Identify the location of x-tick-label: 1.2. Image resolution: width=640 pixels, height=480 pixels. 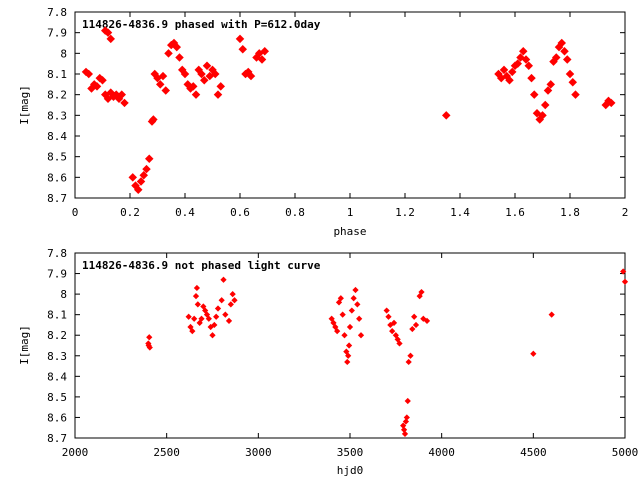
(405, 212).